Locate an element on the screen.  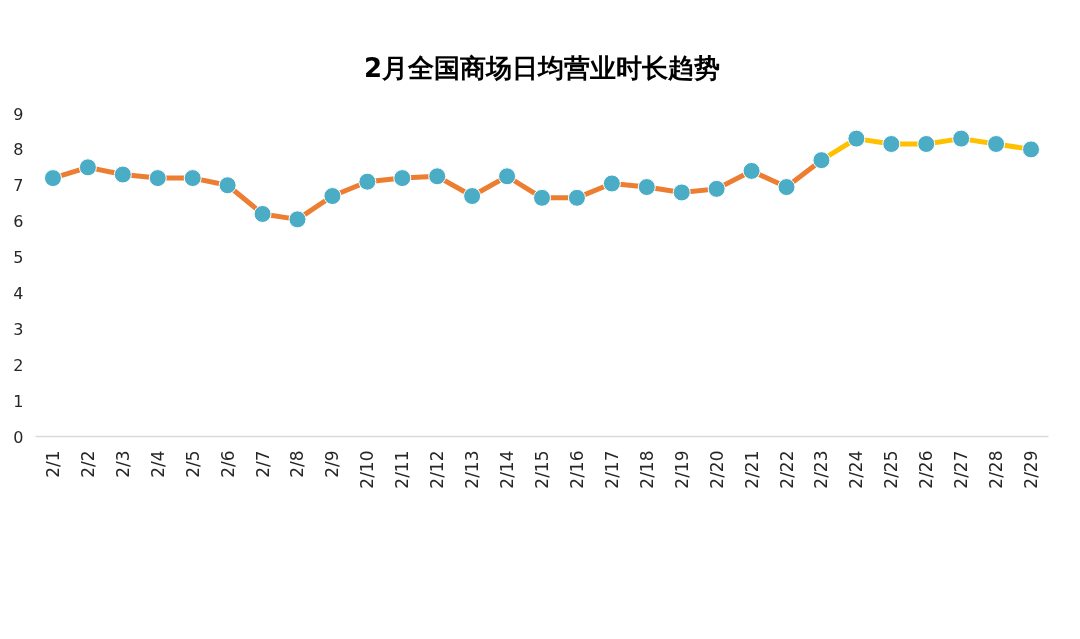
y-tick-label: 0 is located at coordinates (18, 437).